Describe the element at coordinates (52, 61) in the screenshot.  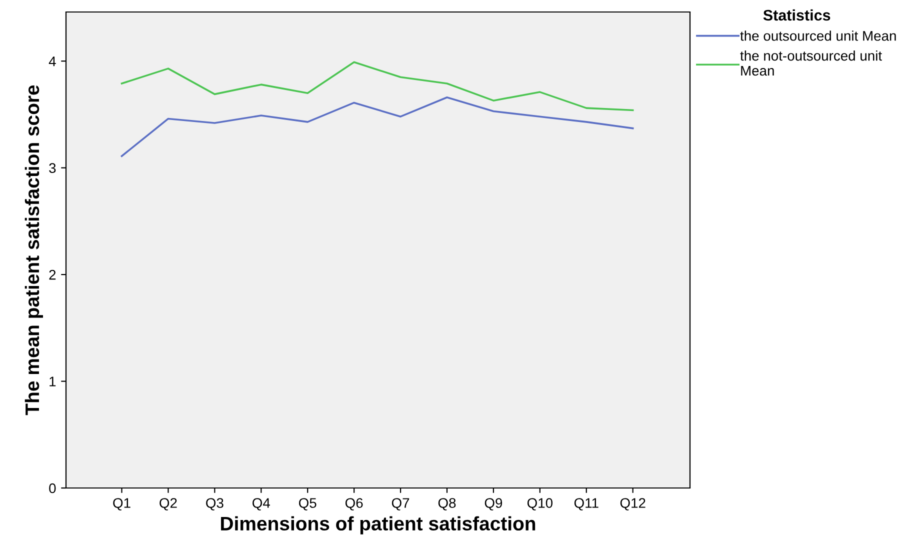
I see `y-tick-label: 4` at that location.